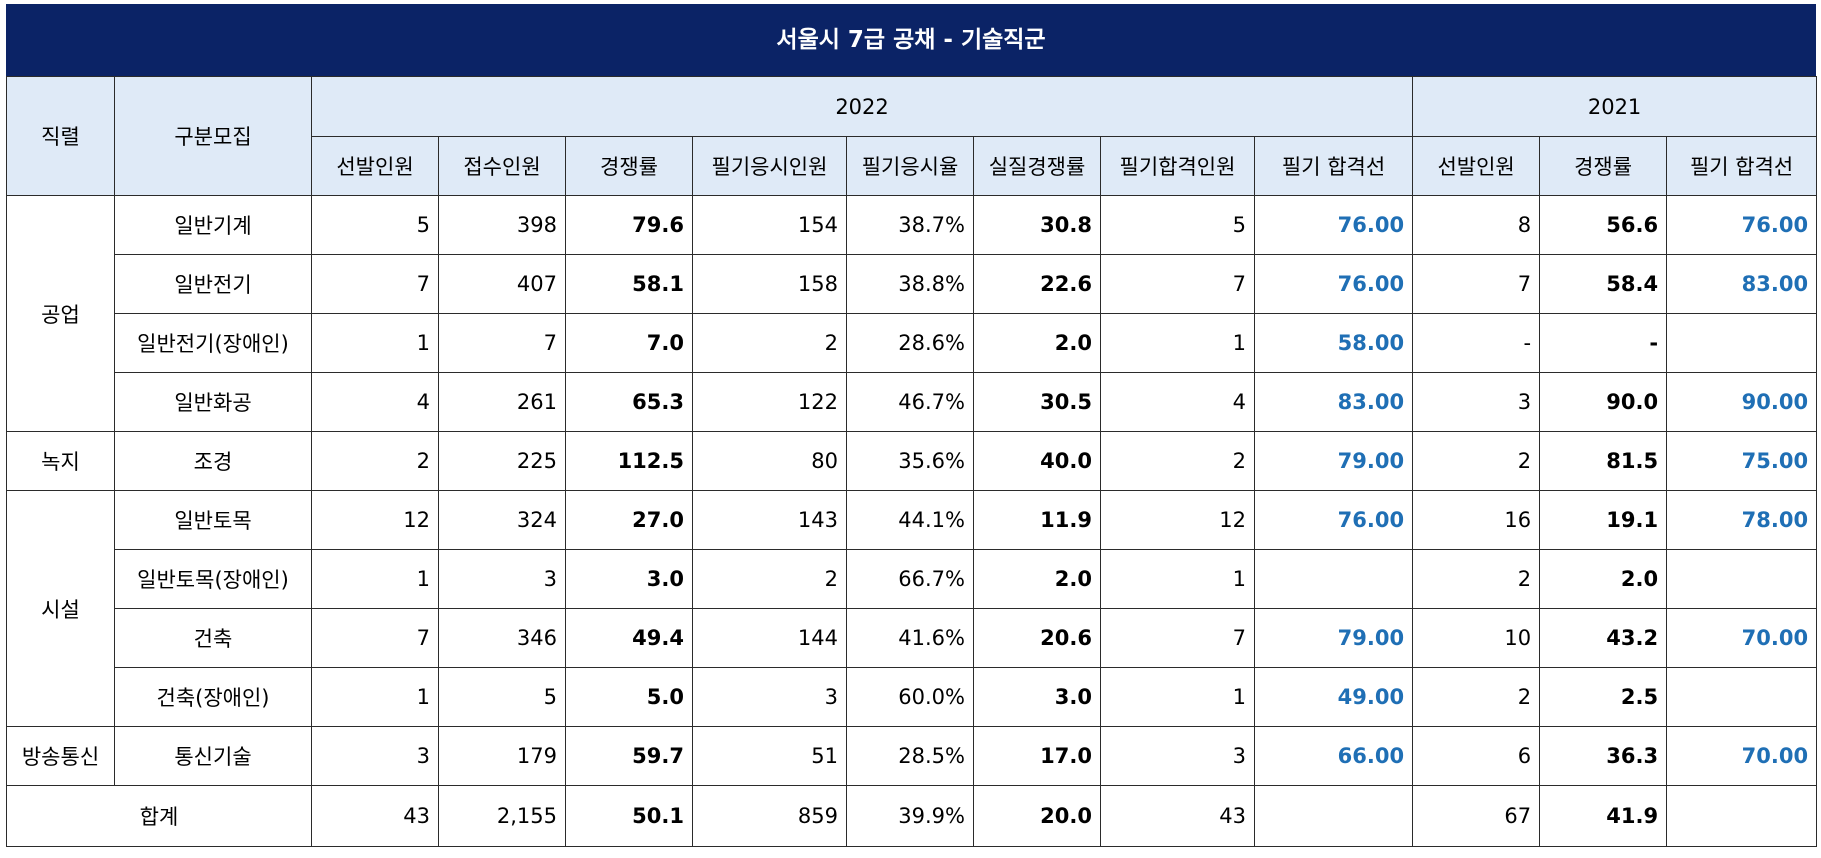 The width and height of the screenshot is (1821, 858). I want to click on subgroup-cell: 통신기술, so click(213, 756).